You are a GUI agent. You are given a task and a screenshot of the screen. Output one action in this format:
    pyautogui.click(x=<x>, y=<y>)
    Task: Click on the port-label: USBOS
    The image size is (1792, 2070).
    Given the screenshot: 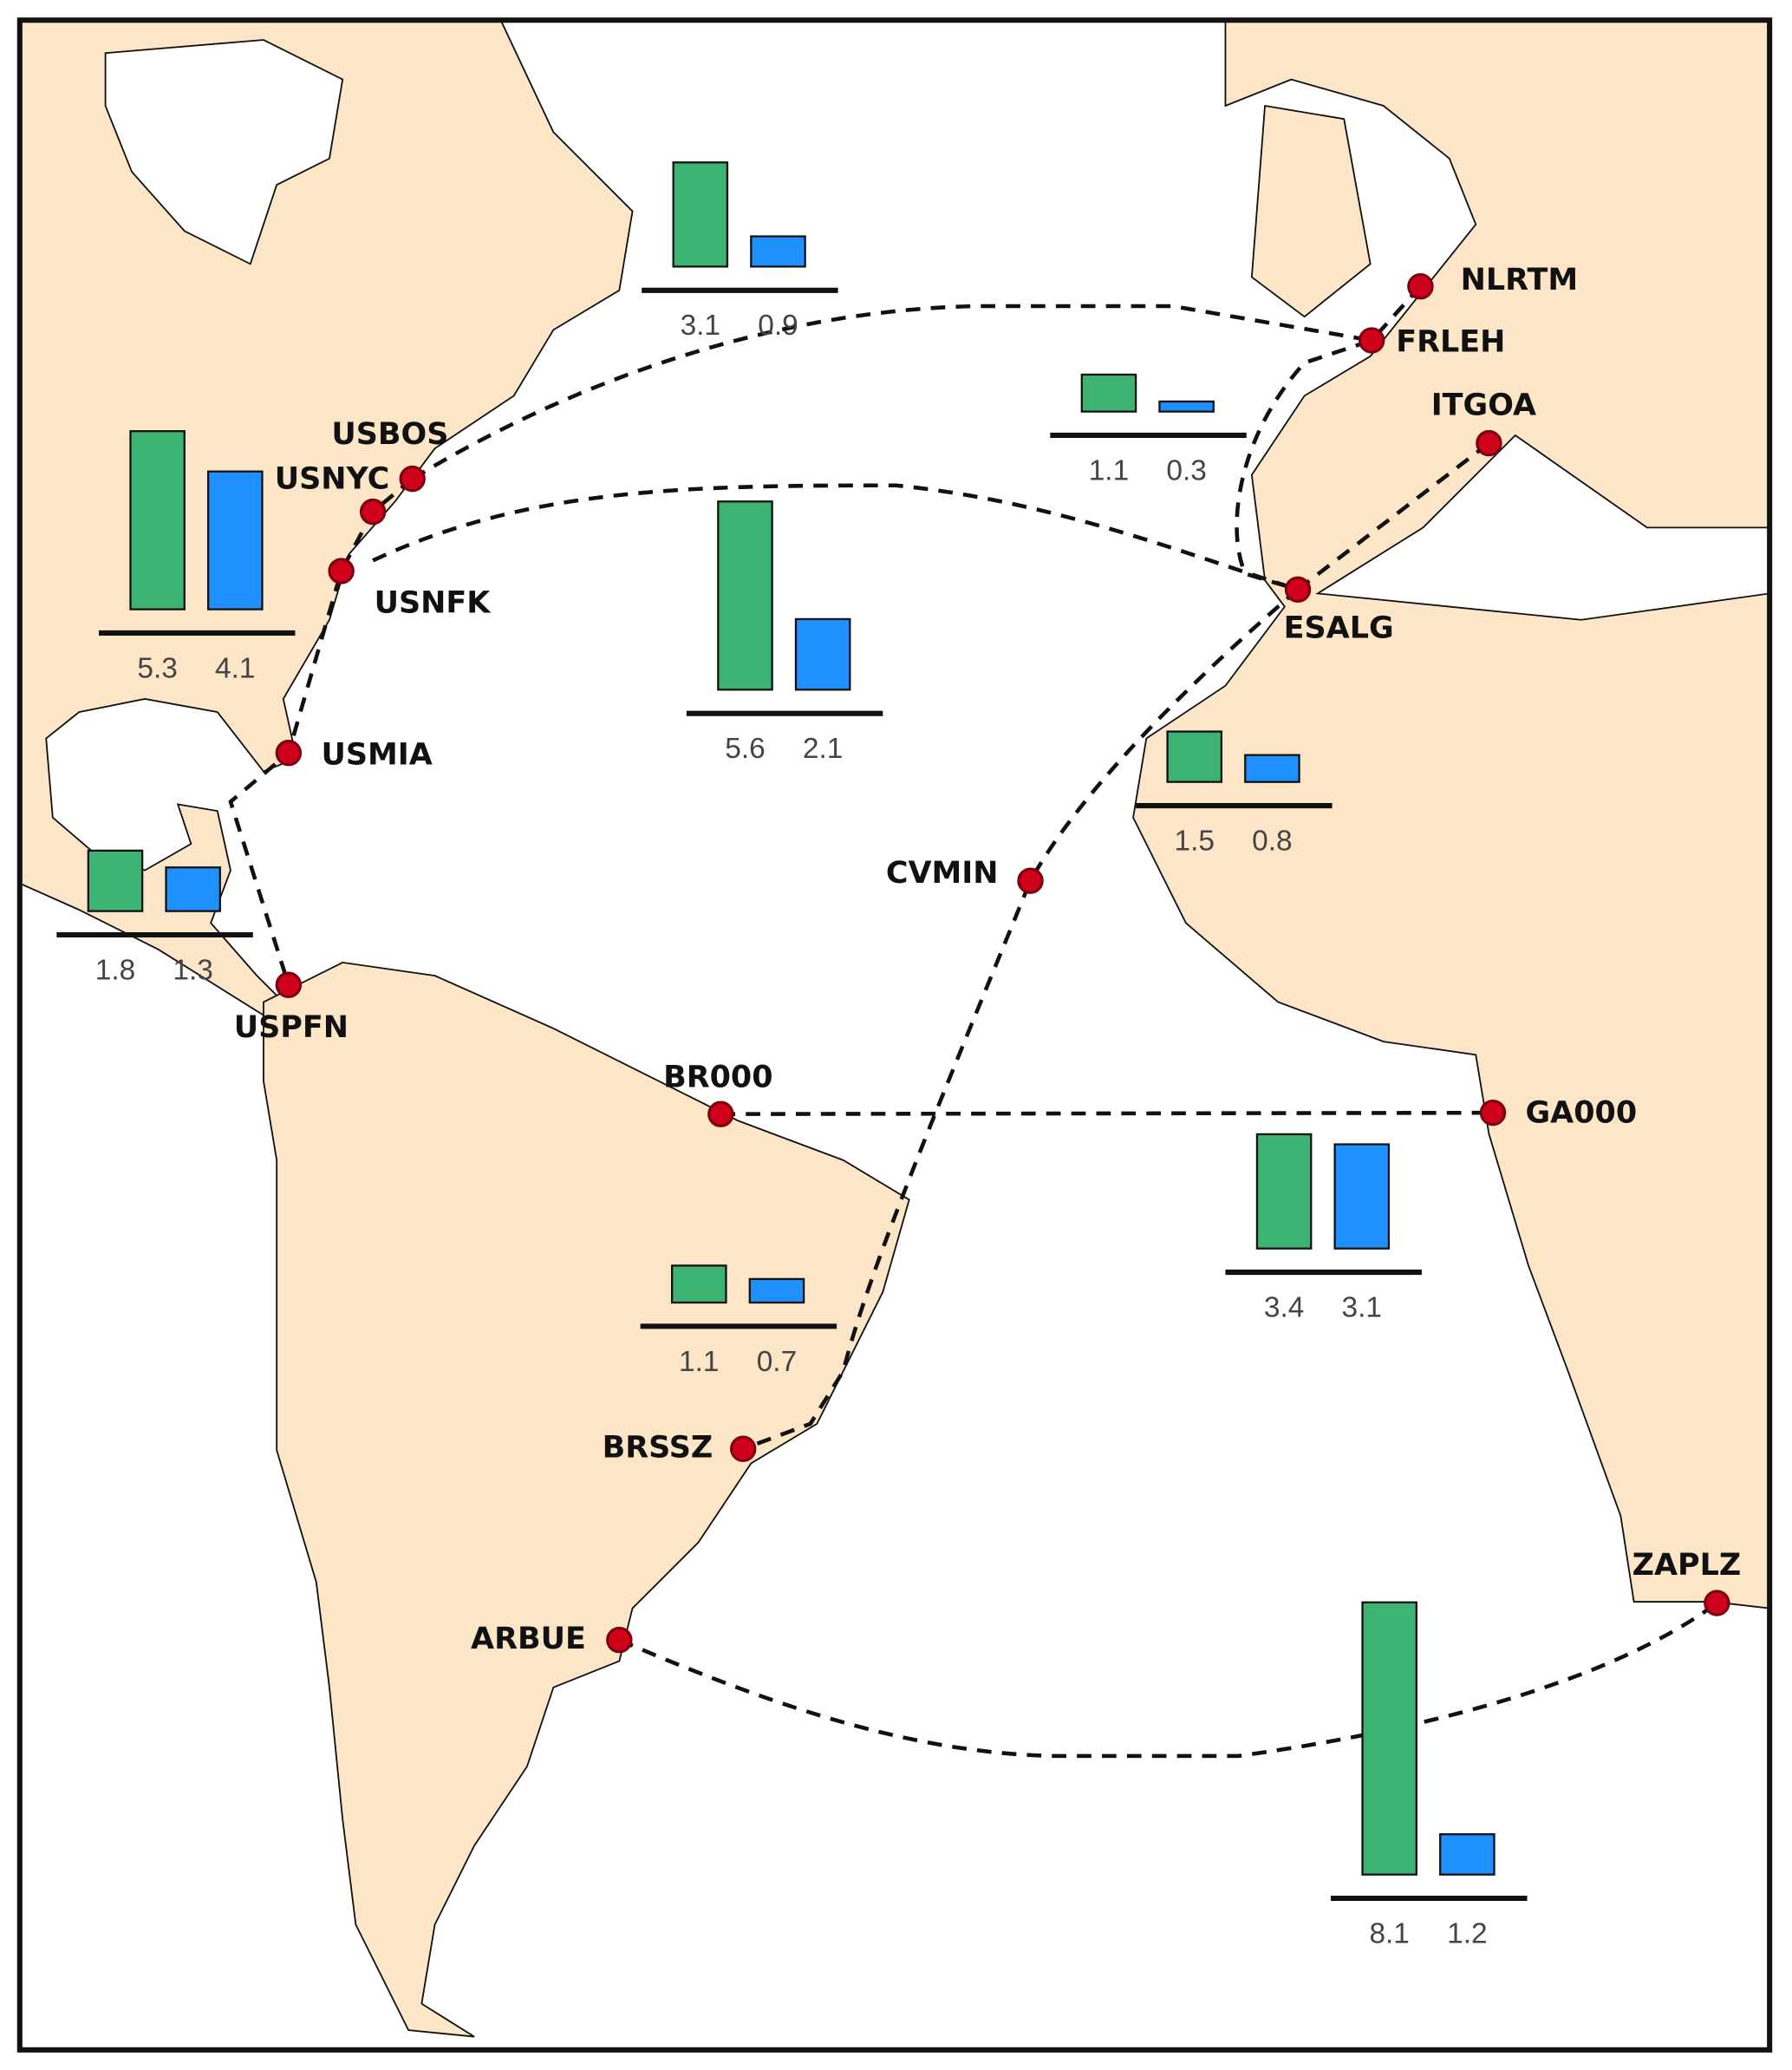 What is the action you would take?
    pyautogui.click(x=389, y=434)
    